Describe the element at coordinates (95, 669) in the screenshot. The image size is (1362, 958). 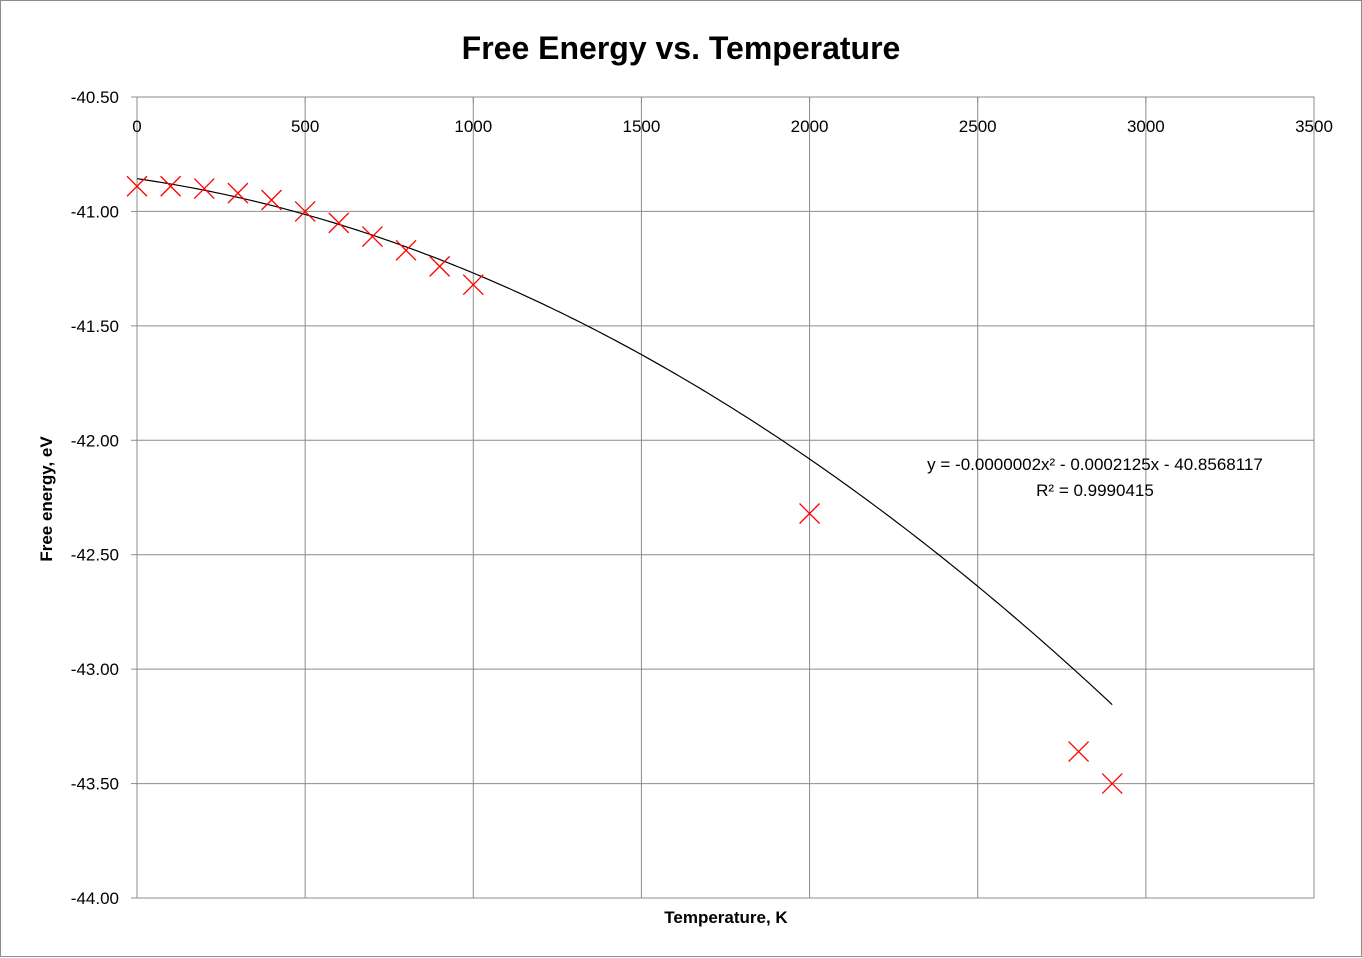
I see `y-tick-label: -43.00` at that location.